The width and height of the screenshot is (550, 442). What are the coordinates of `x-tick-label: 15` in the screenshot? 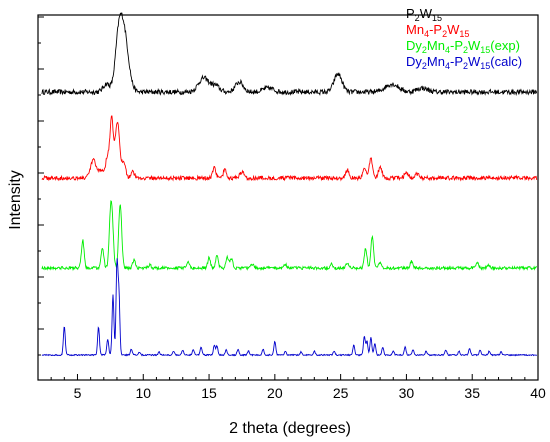 It's located at (209, 393).